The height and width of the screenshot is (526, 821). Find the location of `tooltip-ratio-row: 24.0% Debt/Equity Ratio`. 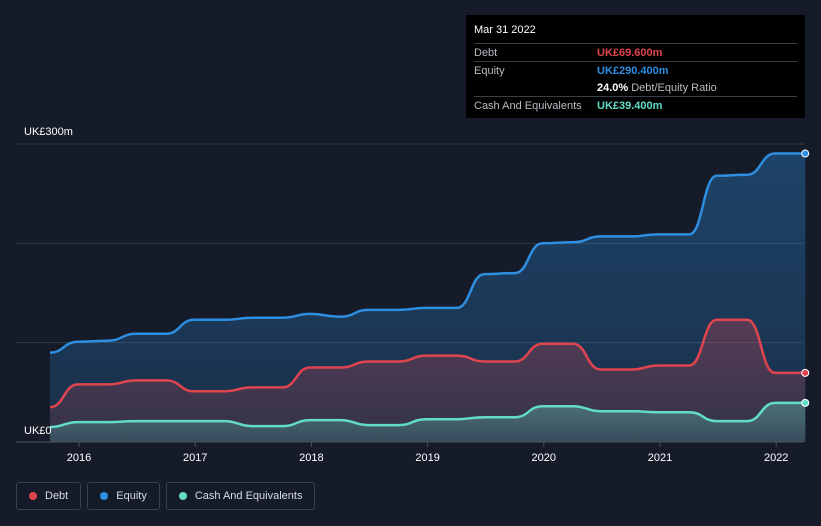

tooltip-ratio-row: 24.0% Debt/Equity Ratio is located at coordinates (635, 87).